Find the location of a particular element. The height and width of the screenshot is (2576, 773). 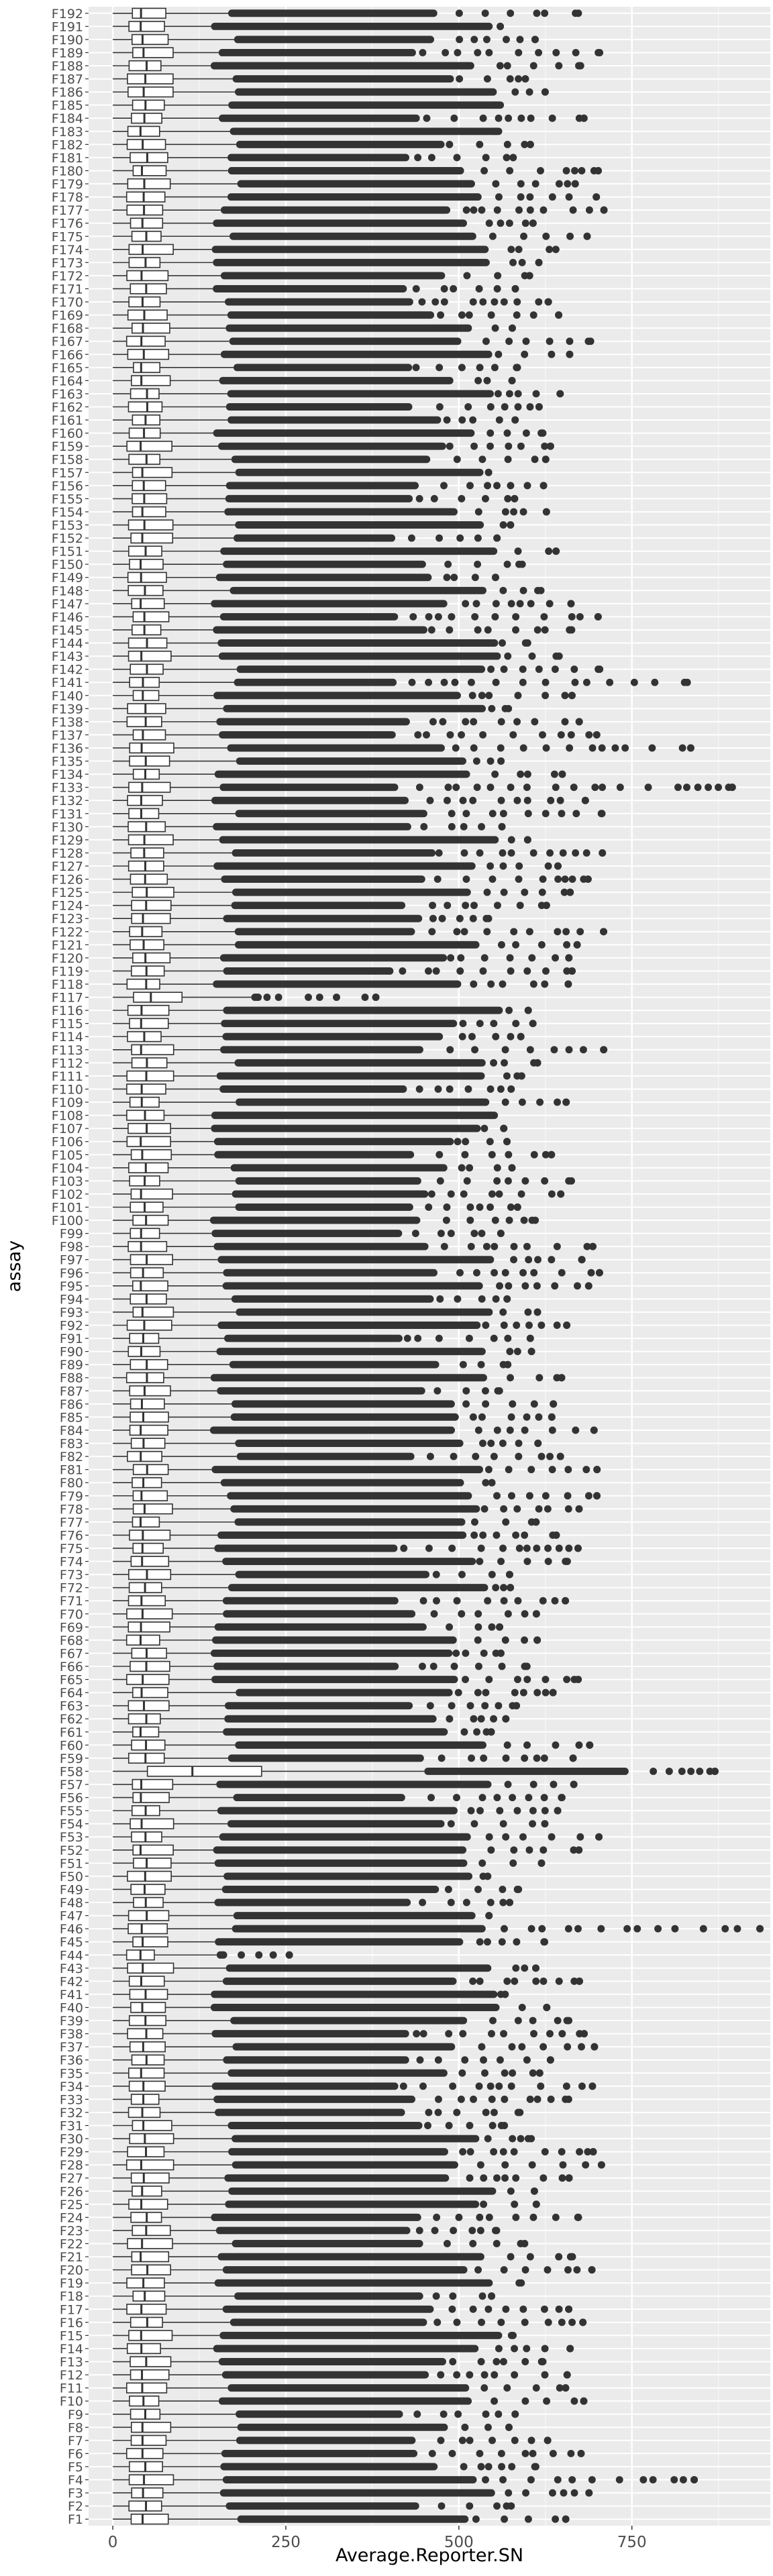

y-tick-label: F131 is located at coordinates (67, 814).